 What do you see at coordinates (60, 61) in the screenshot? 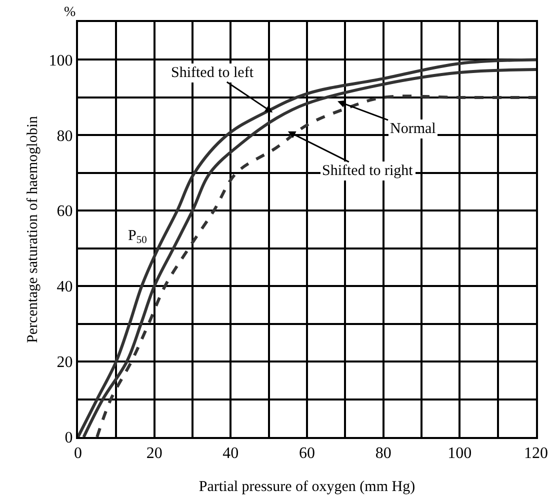
I see `y-tick-label: 100` at bounding box center [60, 61].